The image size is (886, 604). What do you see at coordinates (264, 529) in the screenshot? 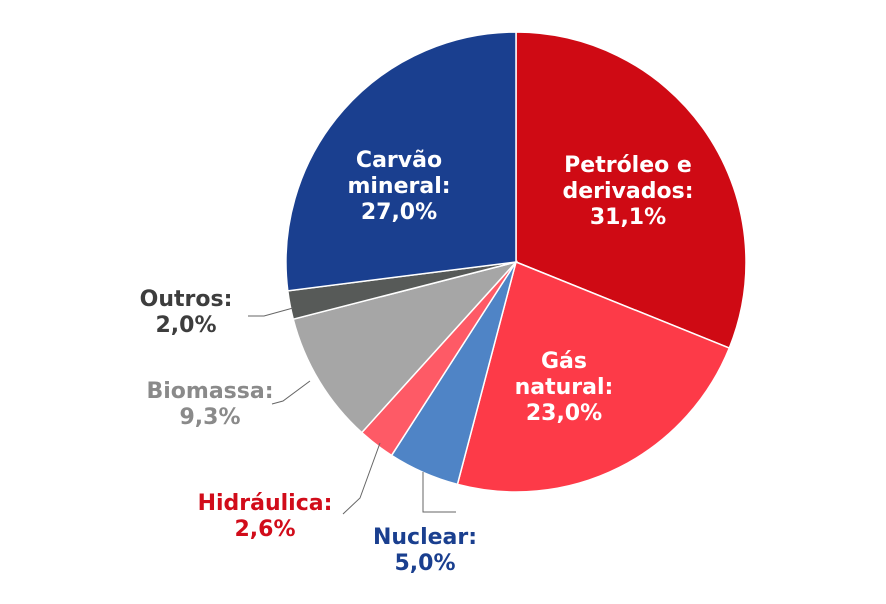
I see `slice-label-line: 2,6%` at bounding box center [264, 529].